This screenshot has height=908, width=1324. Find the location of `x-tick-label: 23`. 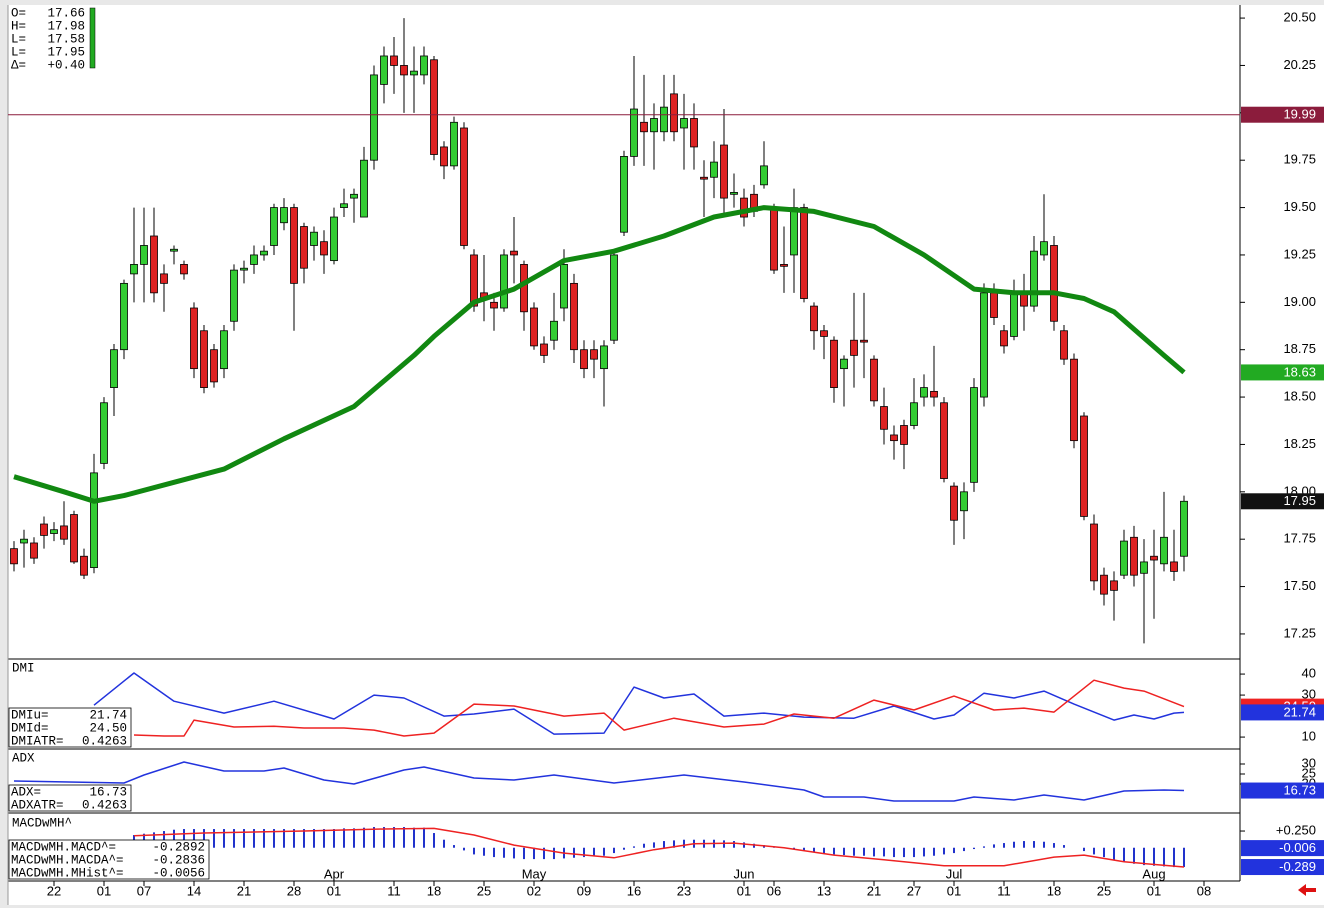

x-tick-label: 23 is located at coordinates (684, 890).